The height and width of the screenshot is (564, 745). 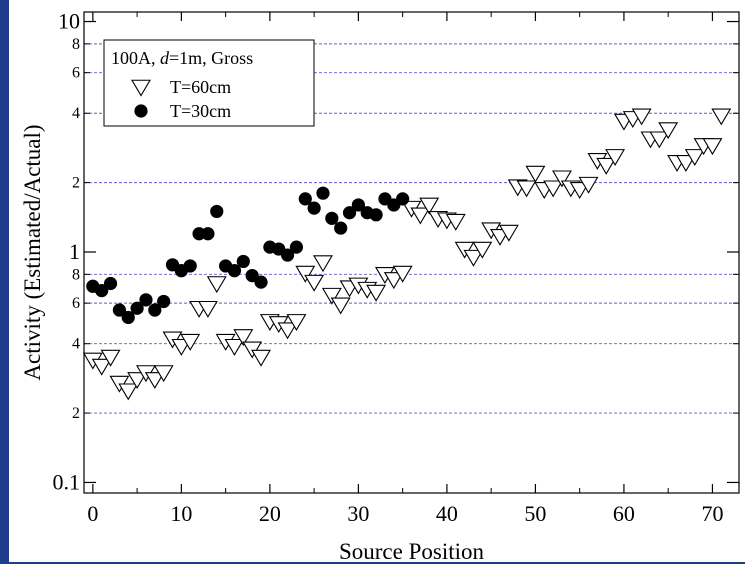 What do you see at coordinates (200, 87) in the screenshot?
I see `legend-entry-label: T=60cm` at bounding box center [200, 87].